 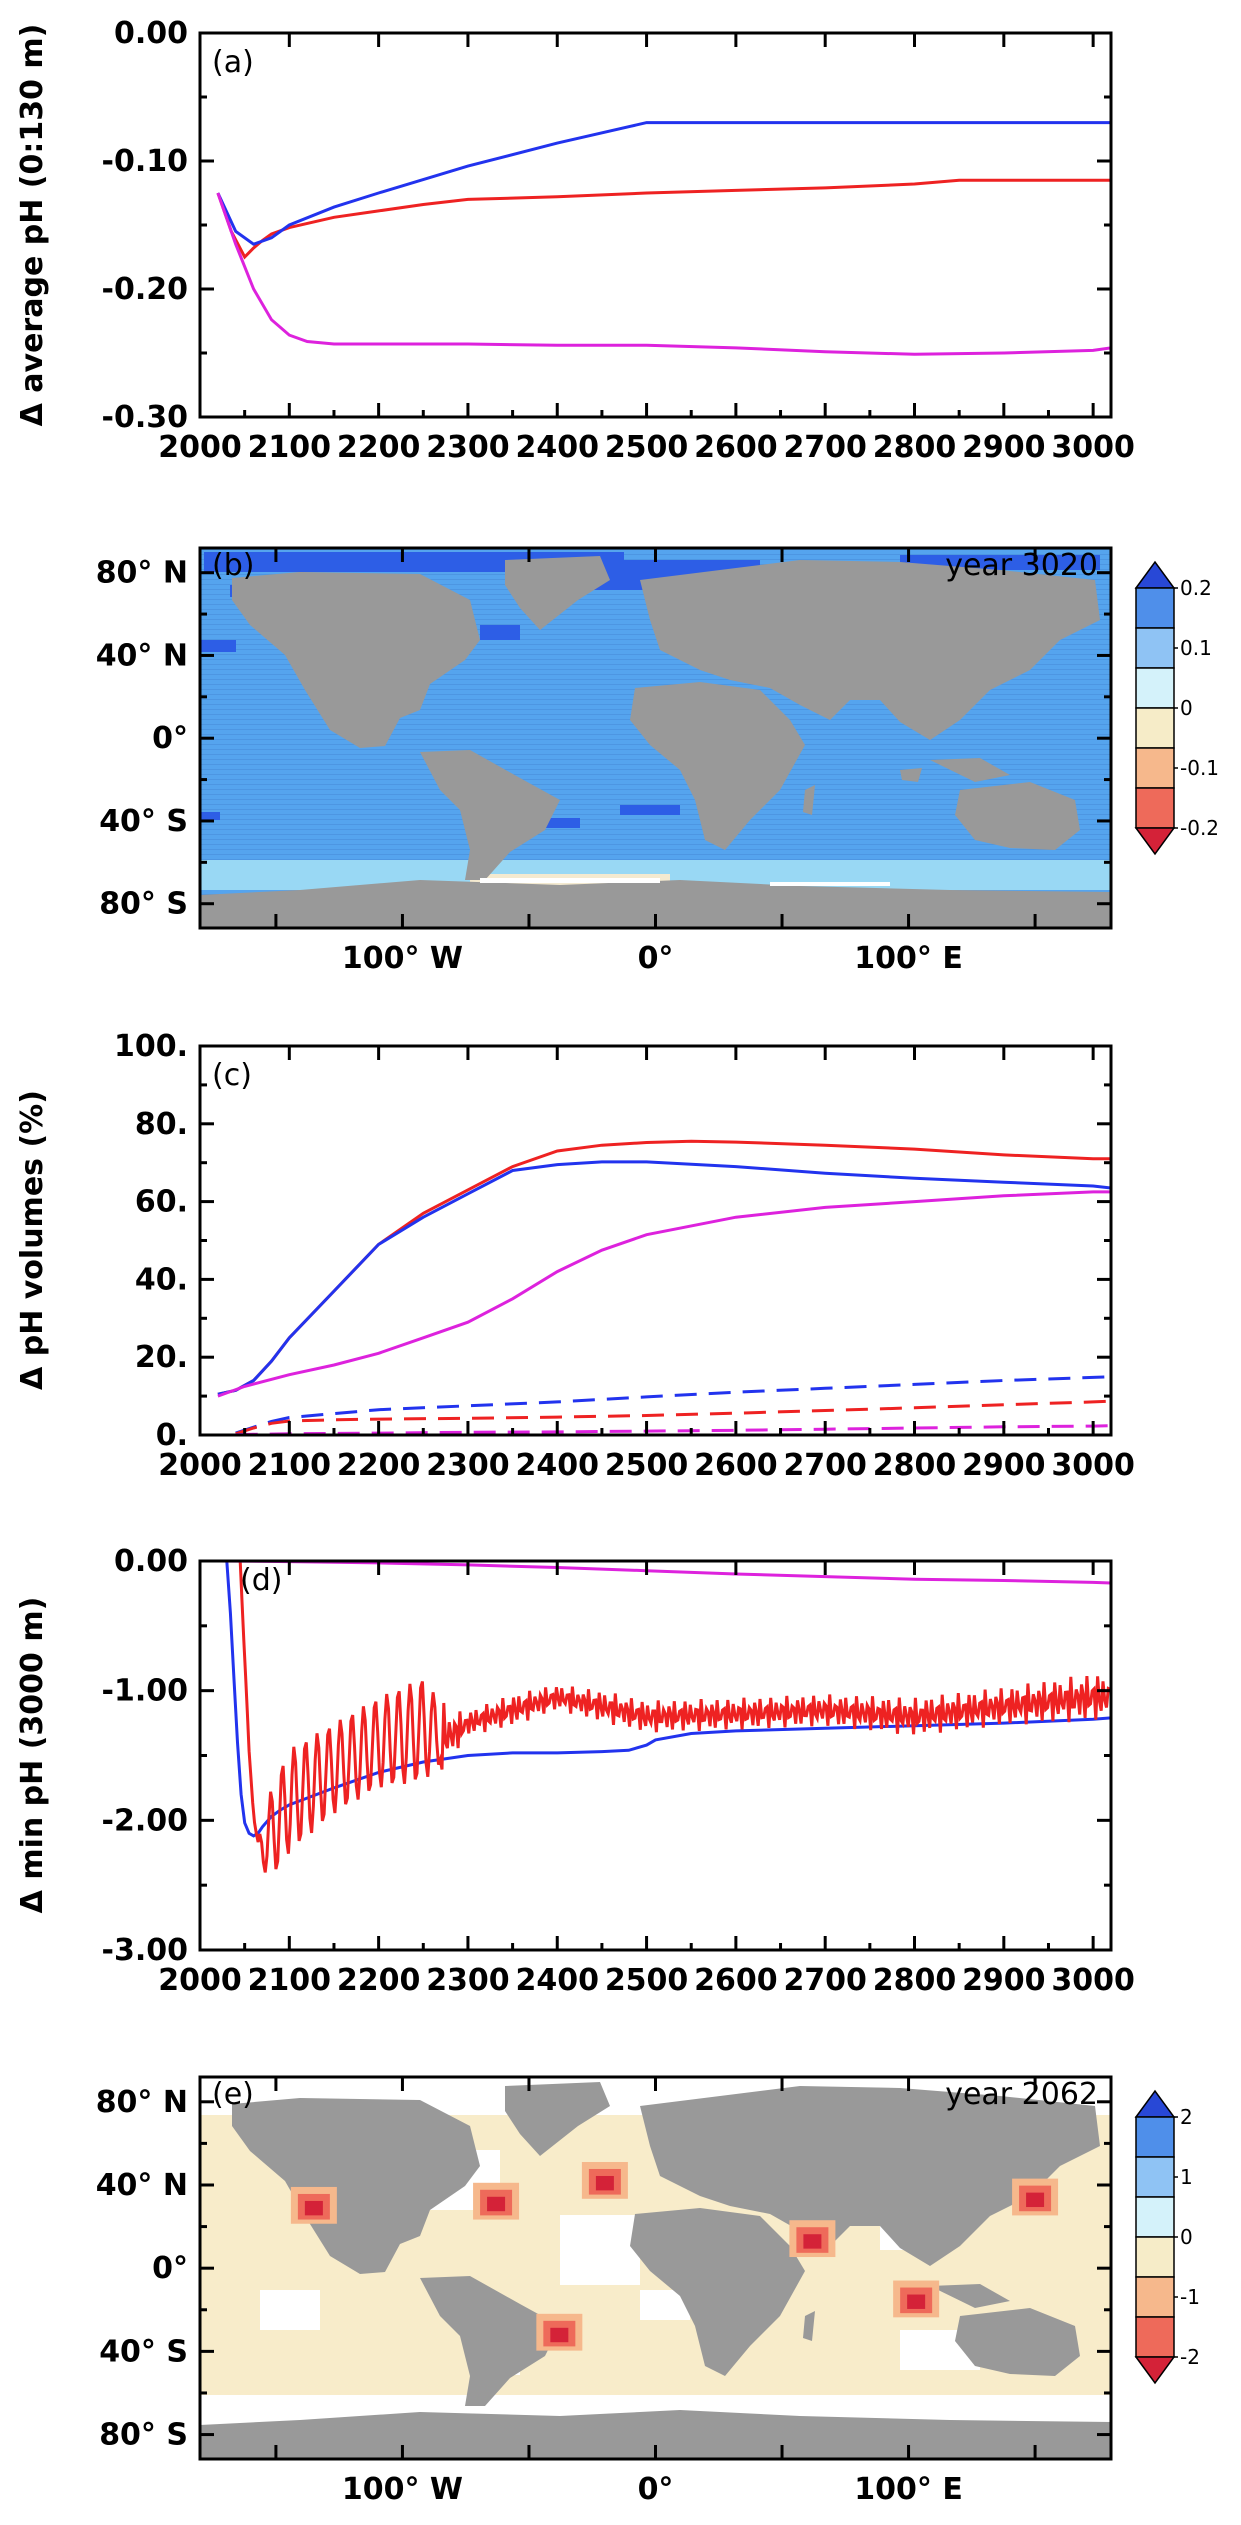 What do you see at coordinates (915, 1980) in the screenshot?
I see `x-tick-label: 2800` at bounding box center [915, 1980].